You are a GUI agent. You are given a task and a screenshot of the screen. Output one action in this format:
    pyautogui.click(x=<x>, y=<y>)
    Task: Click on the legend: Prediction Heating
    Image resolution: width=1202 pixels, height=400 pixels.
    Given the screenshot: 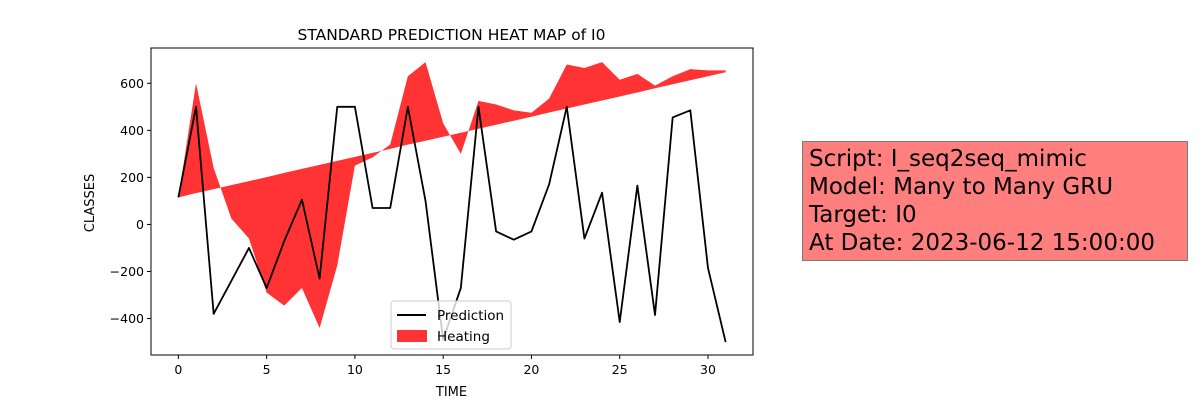 What is the action you would take?
    pyautogui.click(x=451, y=325)
    